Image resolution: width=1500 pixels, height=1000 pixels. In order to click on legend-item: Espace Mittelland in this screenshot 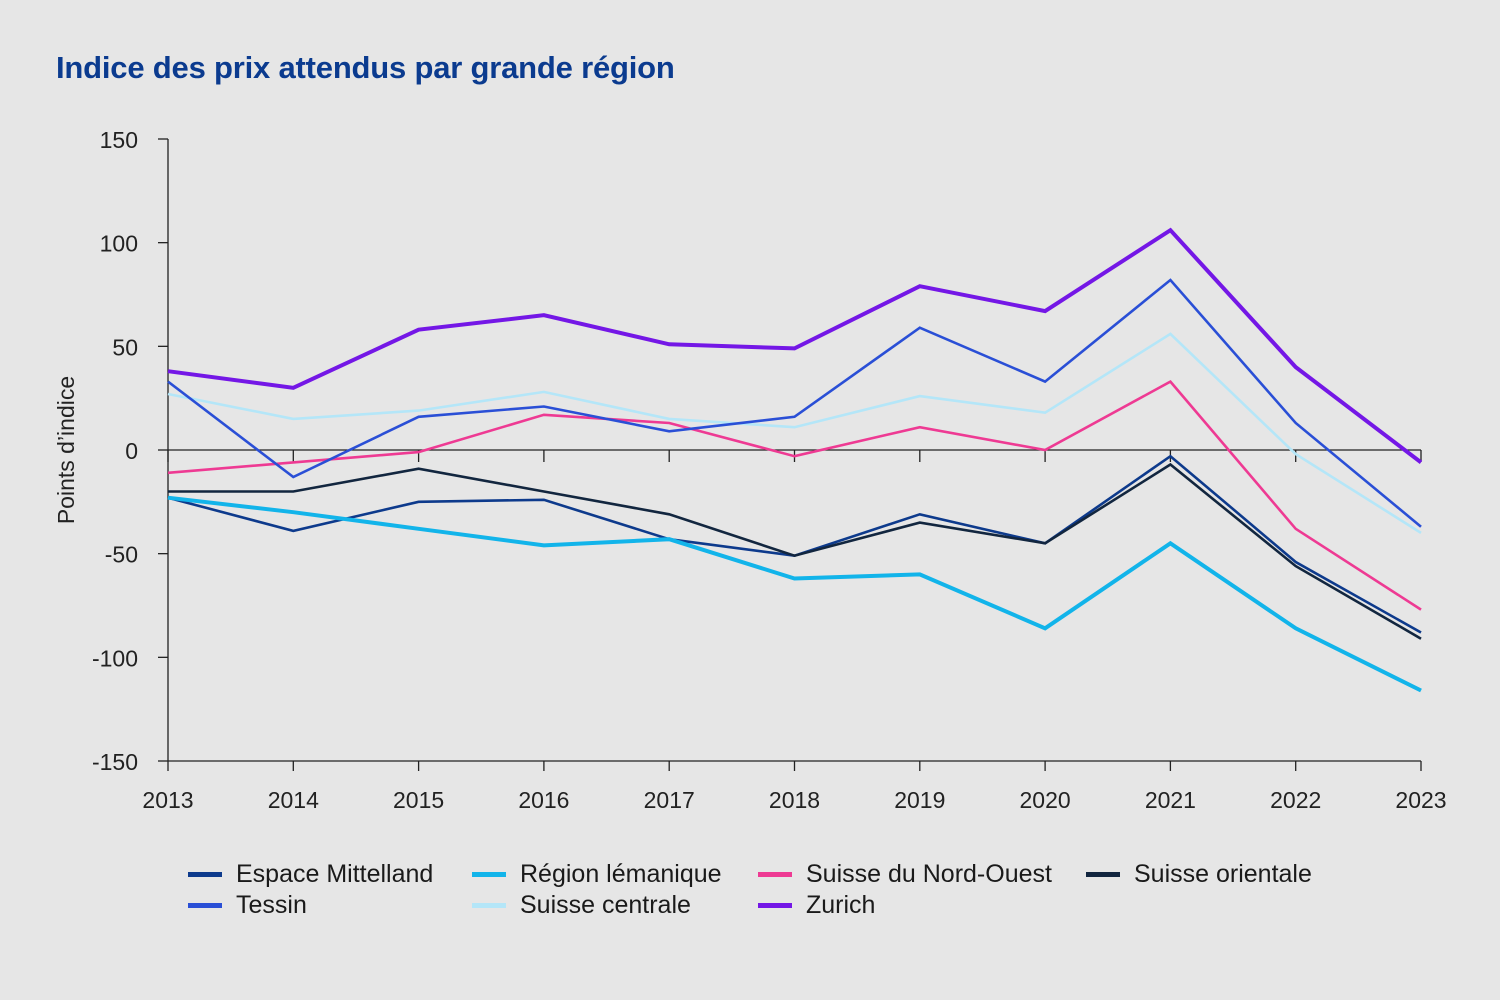, I will do `click(310, 874)`.